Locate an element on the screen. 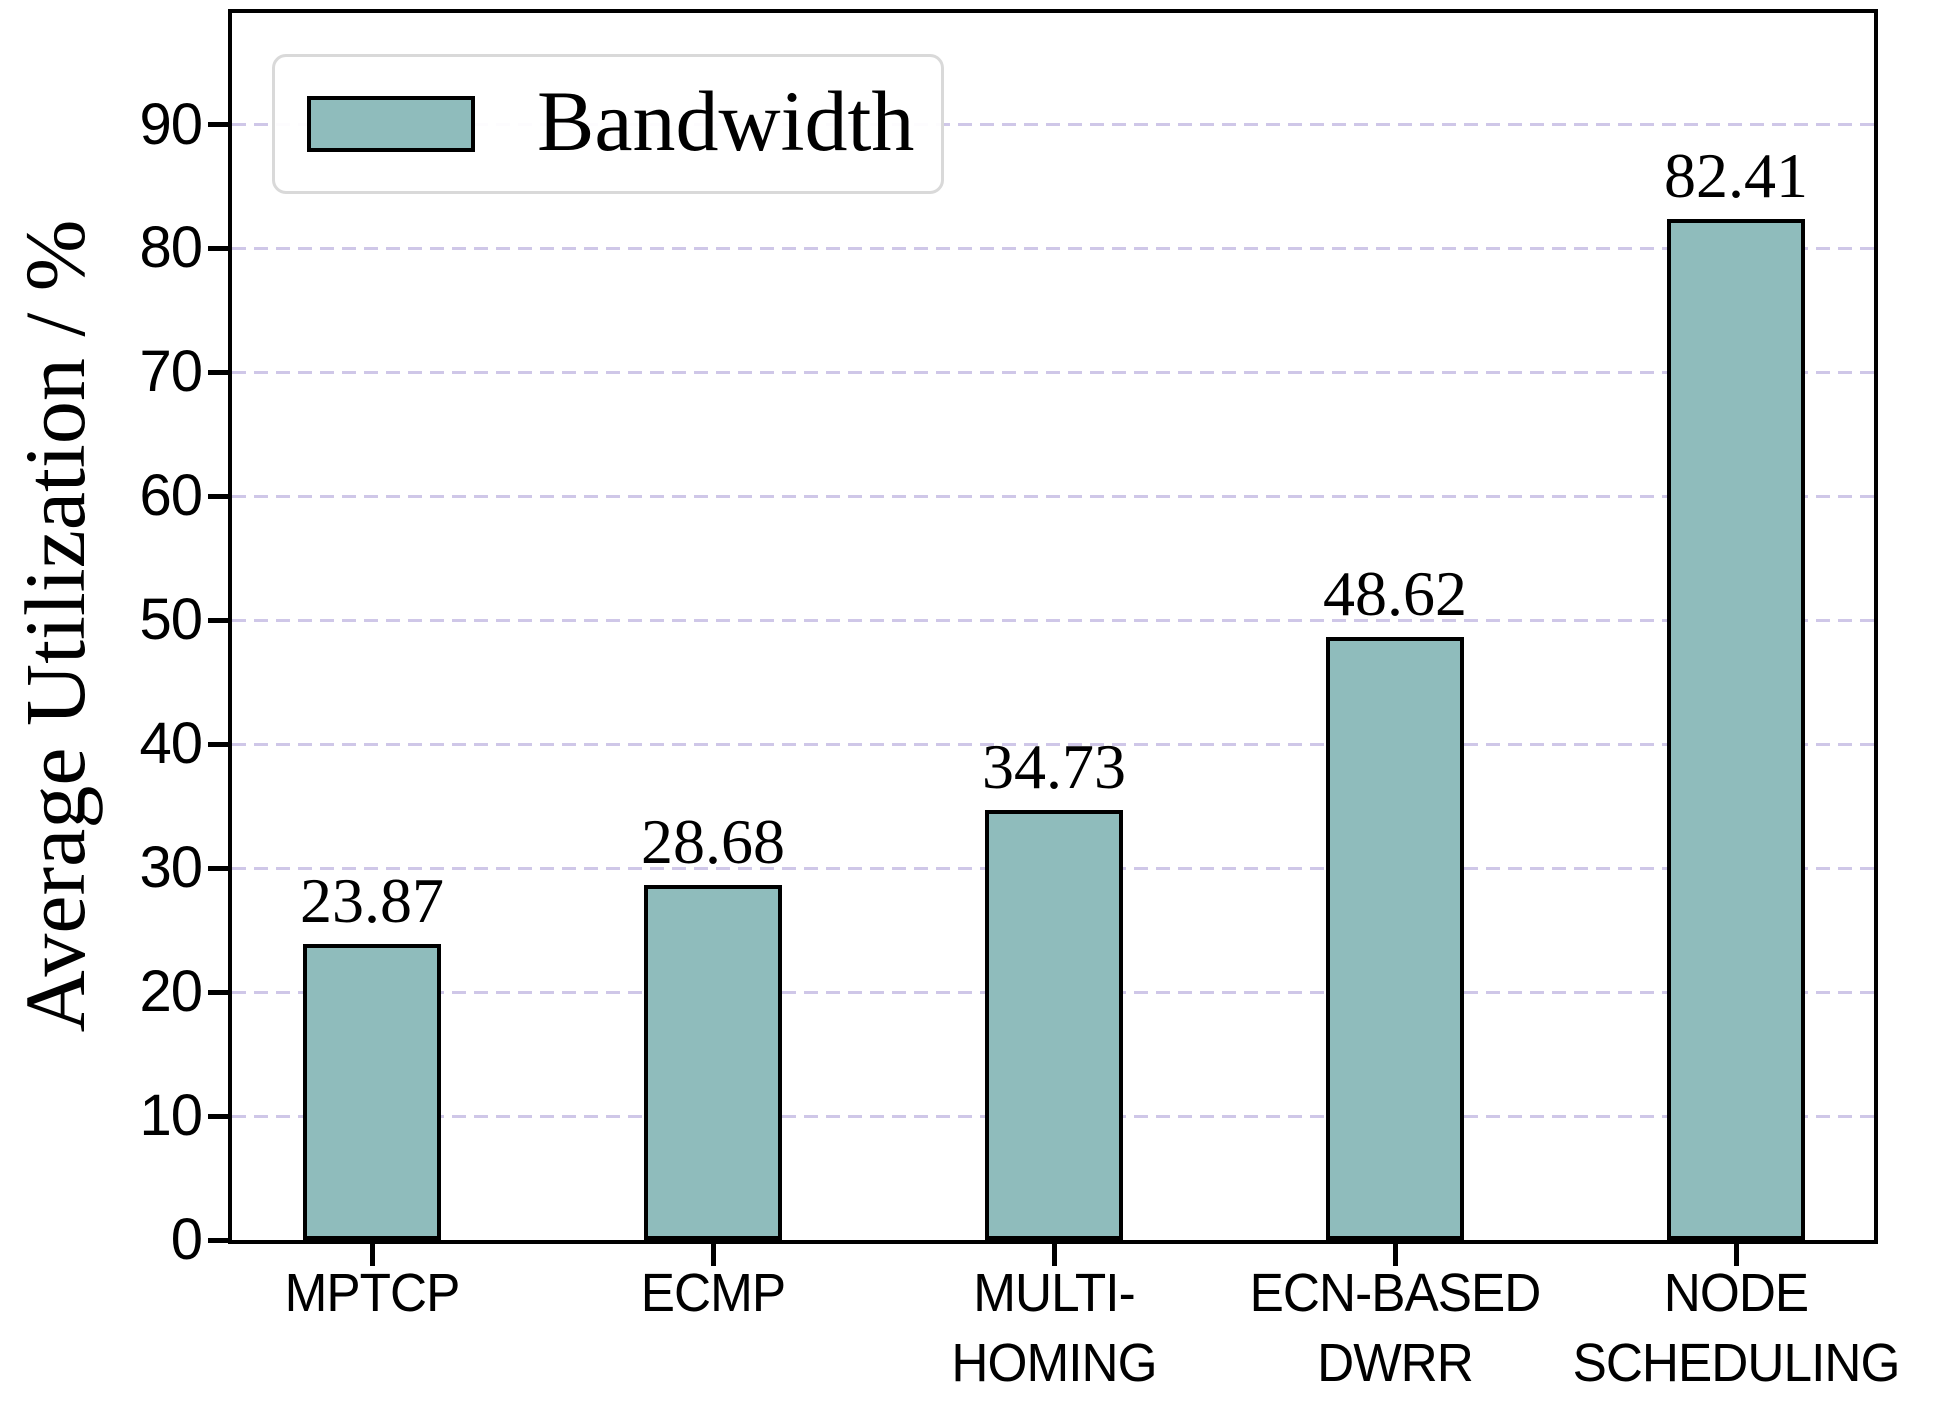 This screenshot has height=1409, width=1938. x-tick-label-line: MPTCP is located at coordinates (372, 1293).